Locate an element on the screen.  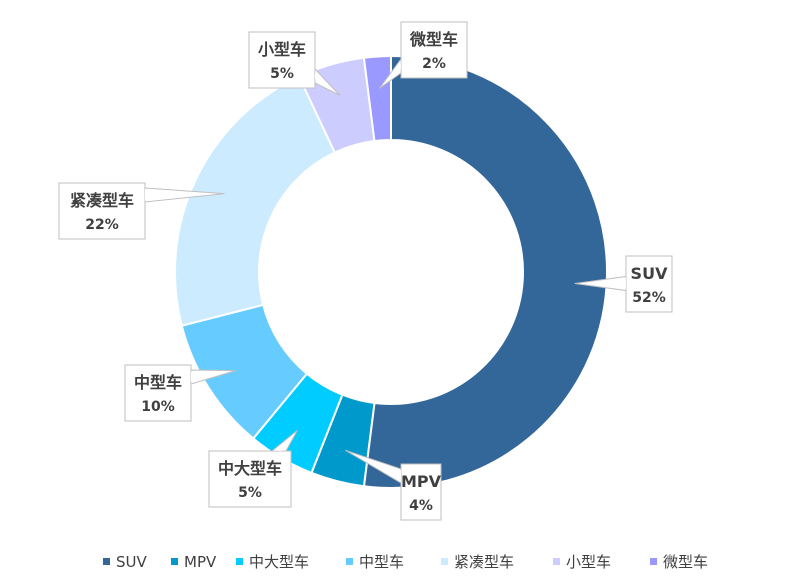
callout-6: 微型车 2% is located at coordinates (423, 55).